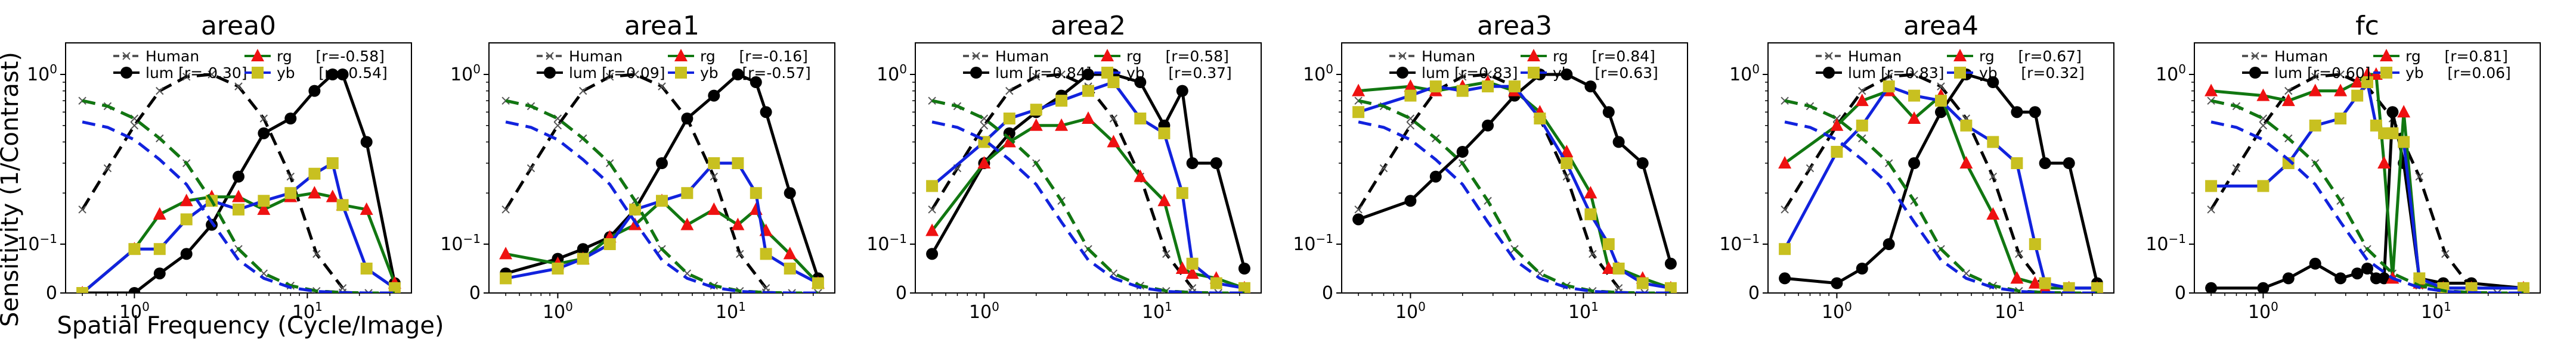  I want to click on rg-line, so click(1514, 185).